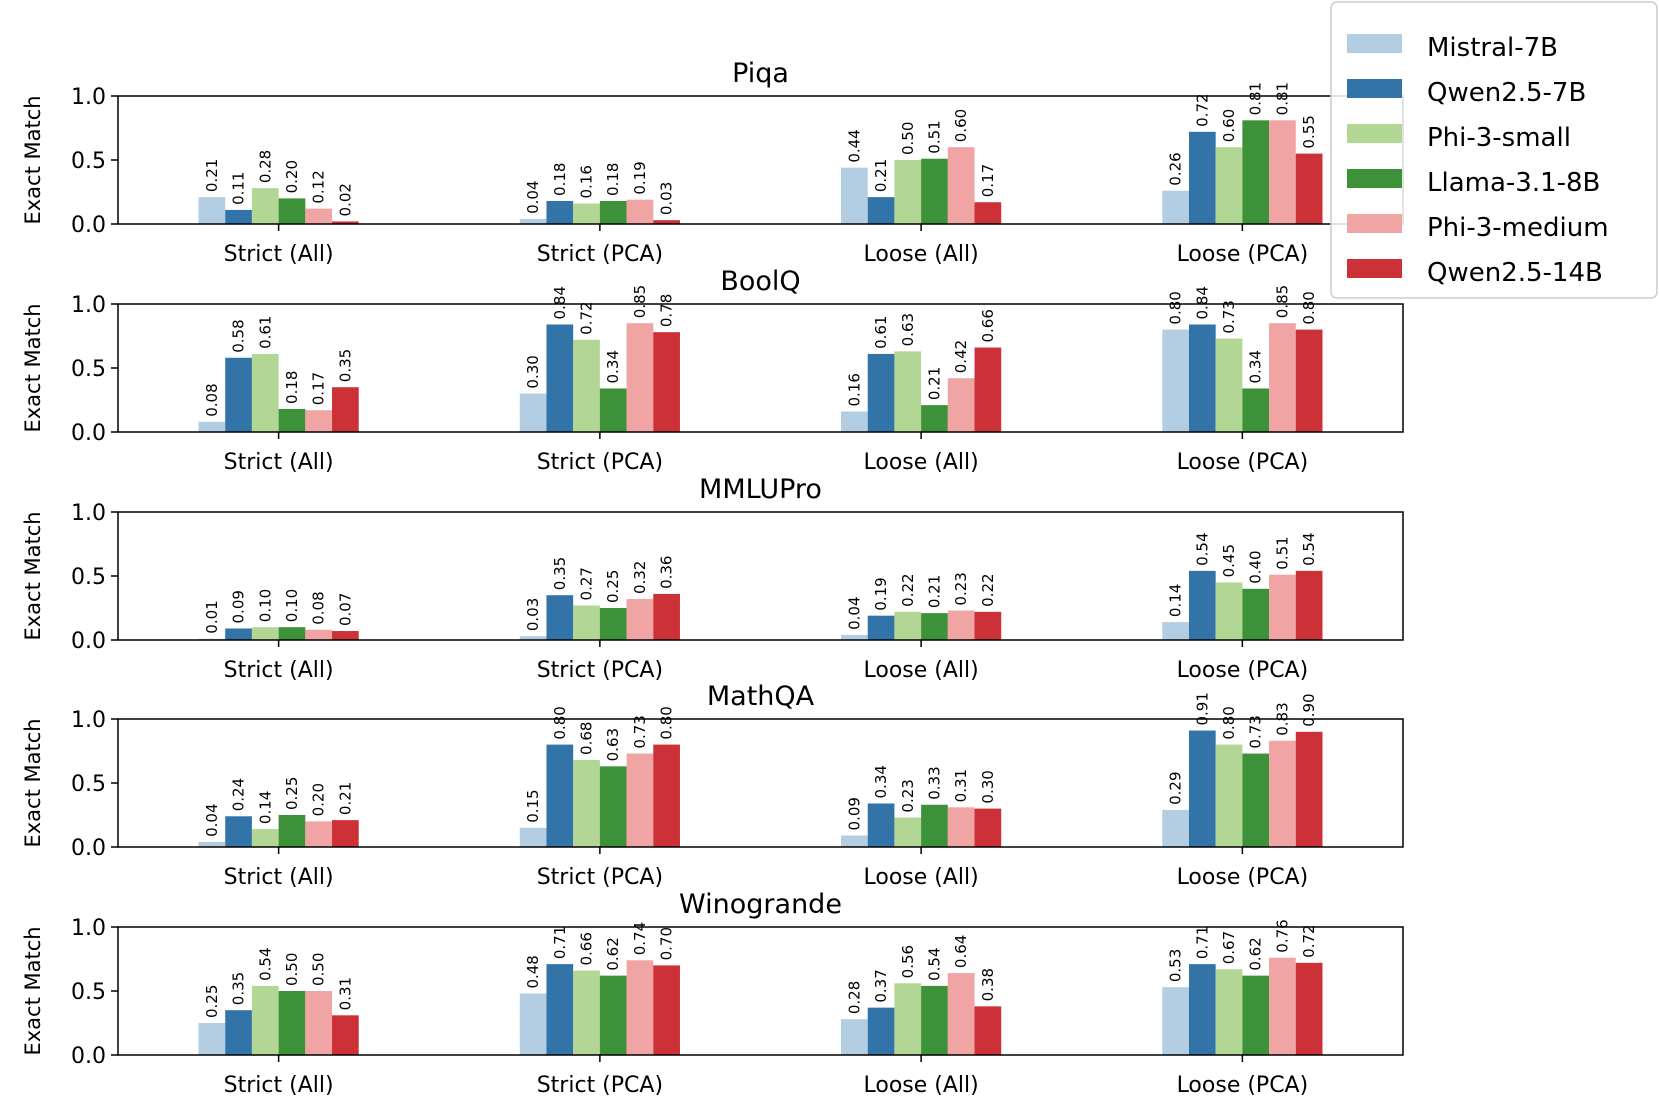  Describe the element at coordinates (667, 943) in the screenshot. I see `bar-value-label: 0.70` at that location.